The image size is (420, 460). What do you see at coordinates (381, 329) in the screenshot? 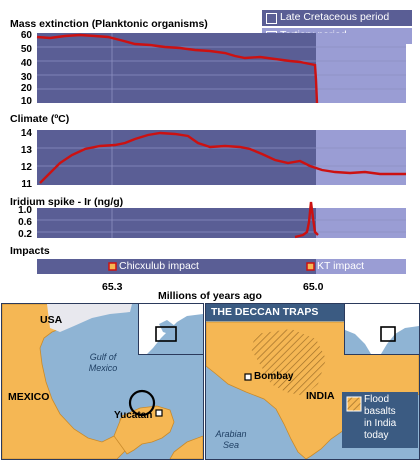
I see `deccan-inset-map` at bounding box center [381, 329].